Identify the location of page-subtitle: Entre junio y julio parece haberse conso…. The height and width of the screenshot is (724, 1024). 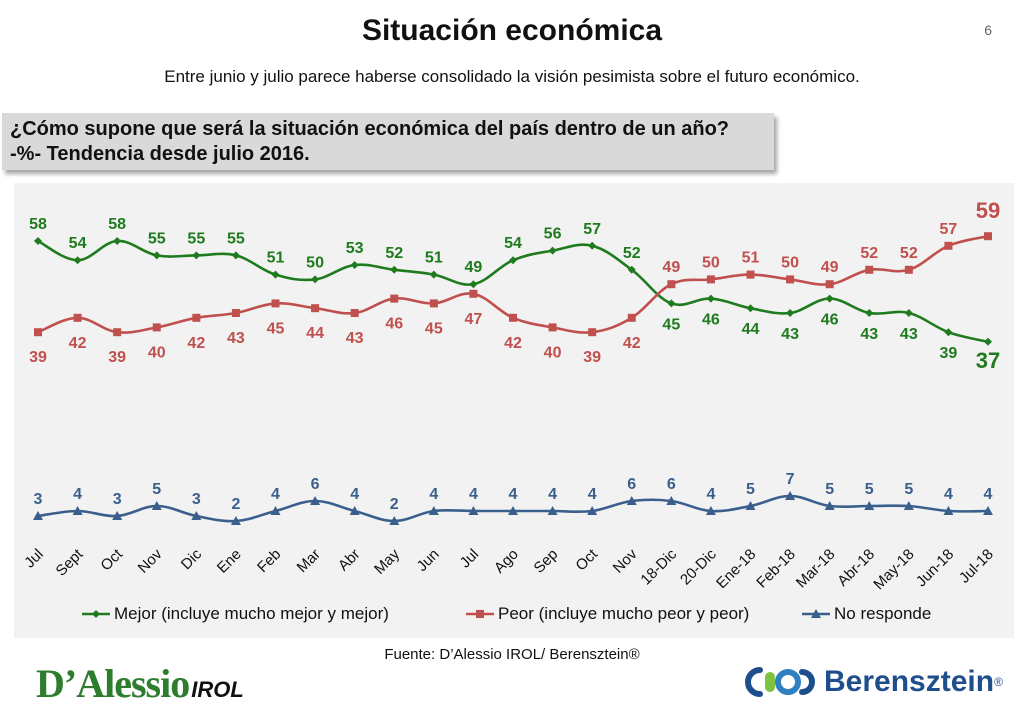
(512, 76).